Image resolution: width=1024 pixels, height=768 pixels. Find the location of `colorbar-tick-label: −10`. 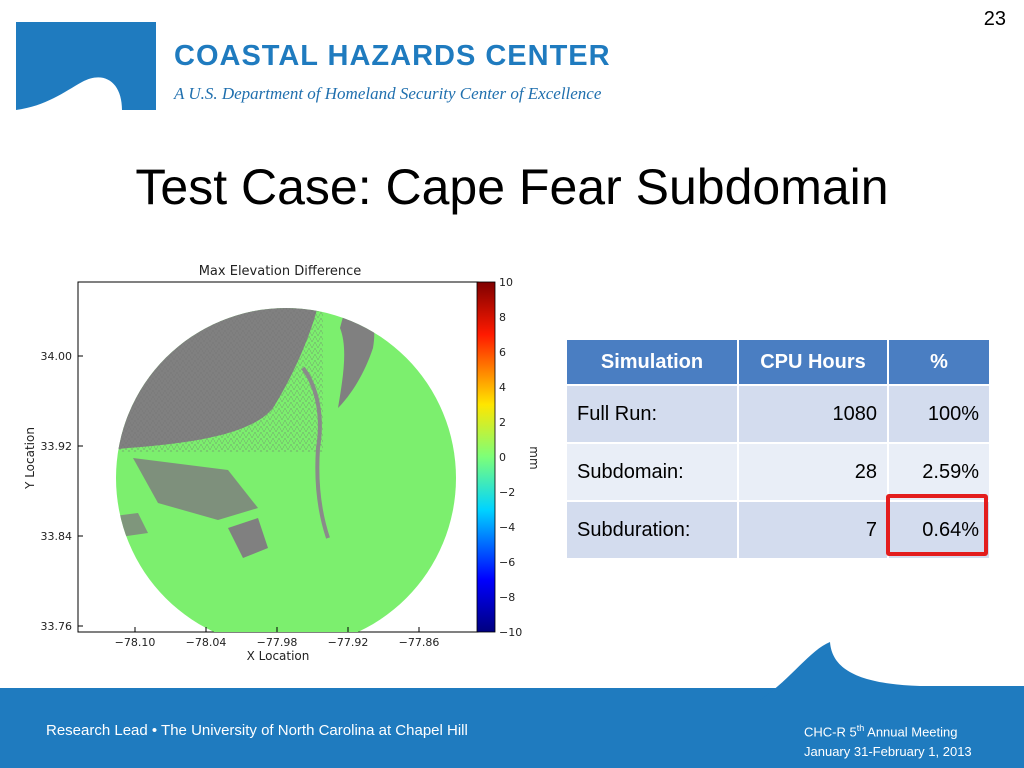

colorbar-tick-label: −10 is located at coordinates (510, 632).